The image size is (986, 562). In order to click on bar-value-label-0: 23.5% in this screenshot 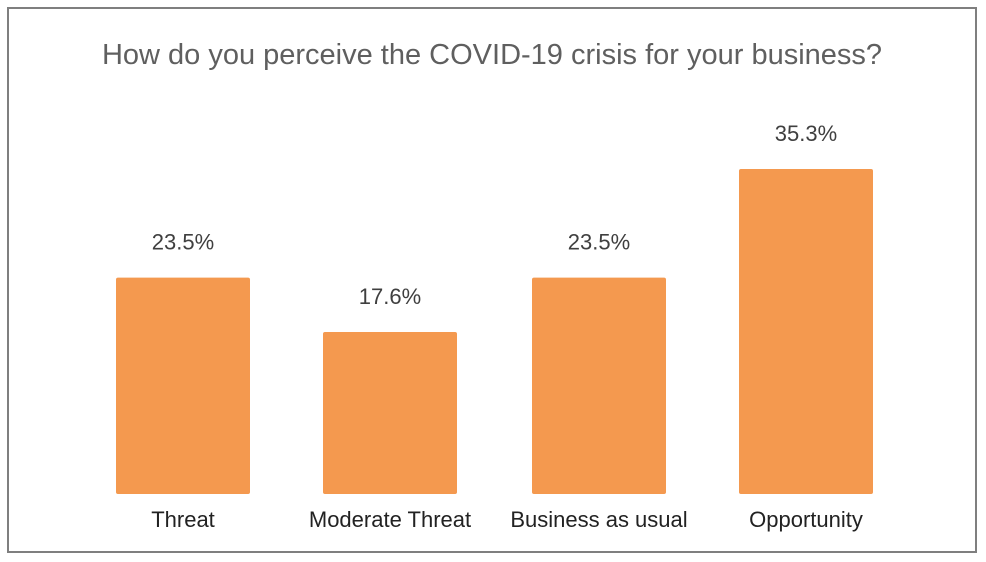, I will do `click(183, 242)`.